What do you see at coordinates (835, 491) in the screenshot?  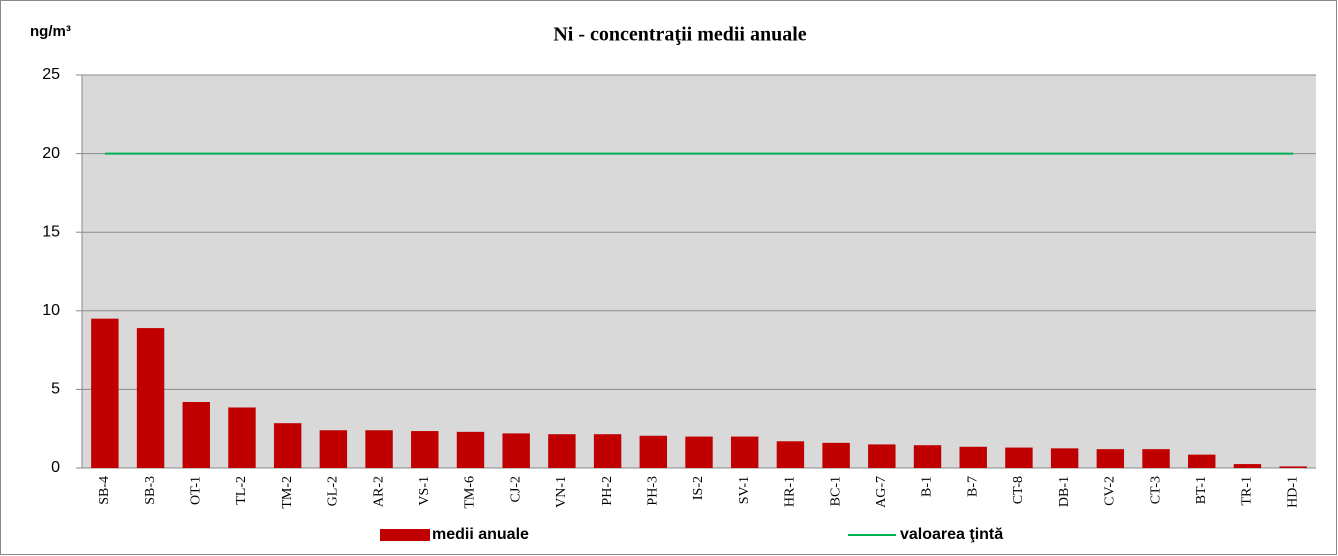 I see `x-tick-label: BC-1` at bounding box center [835, 491].